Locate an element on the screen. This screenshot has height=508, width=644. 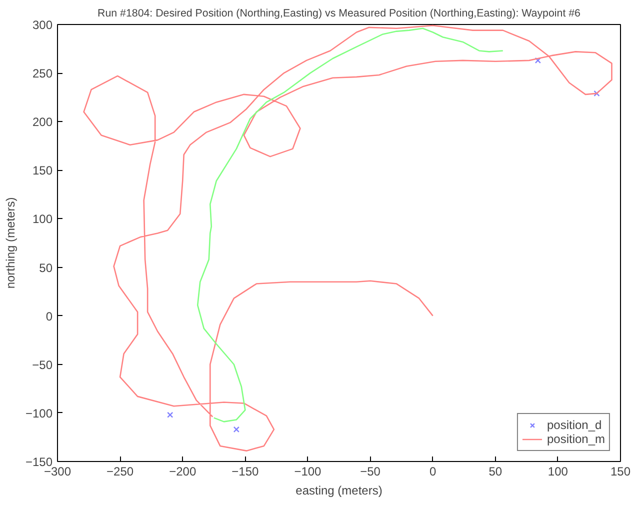
legend-label: position_m is located at coordinates (575, 439).